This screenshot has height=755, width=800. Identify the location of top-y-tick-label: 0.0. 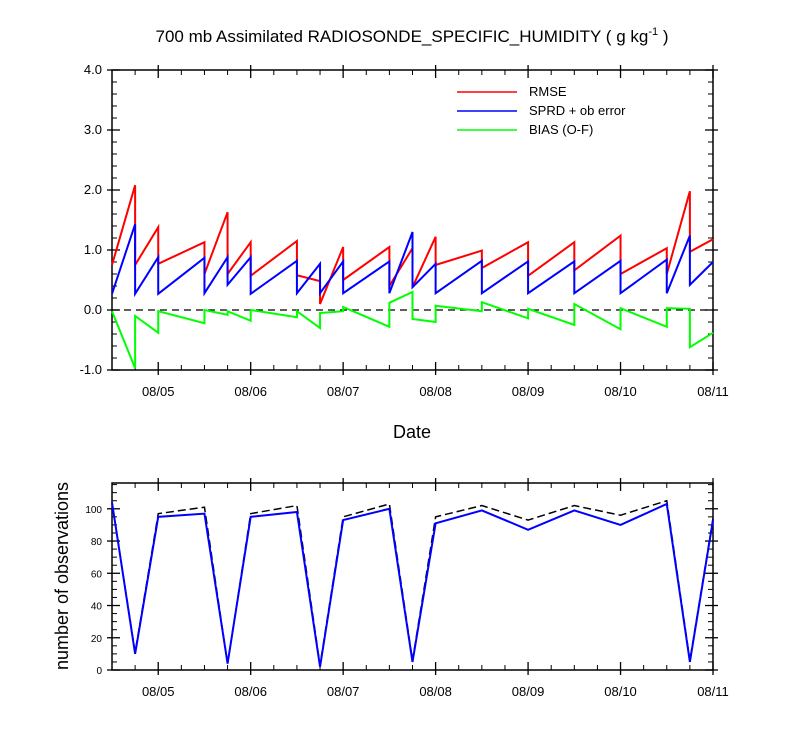
(93, 309).